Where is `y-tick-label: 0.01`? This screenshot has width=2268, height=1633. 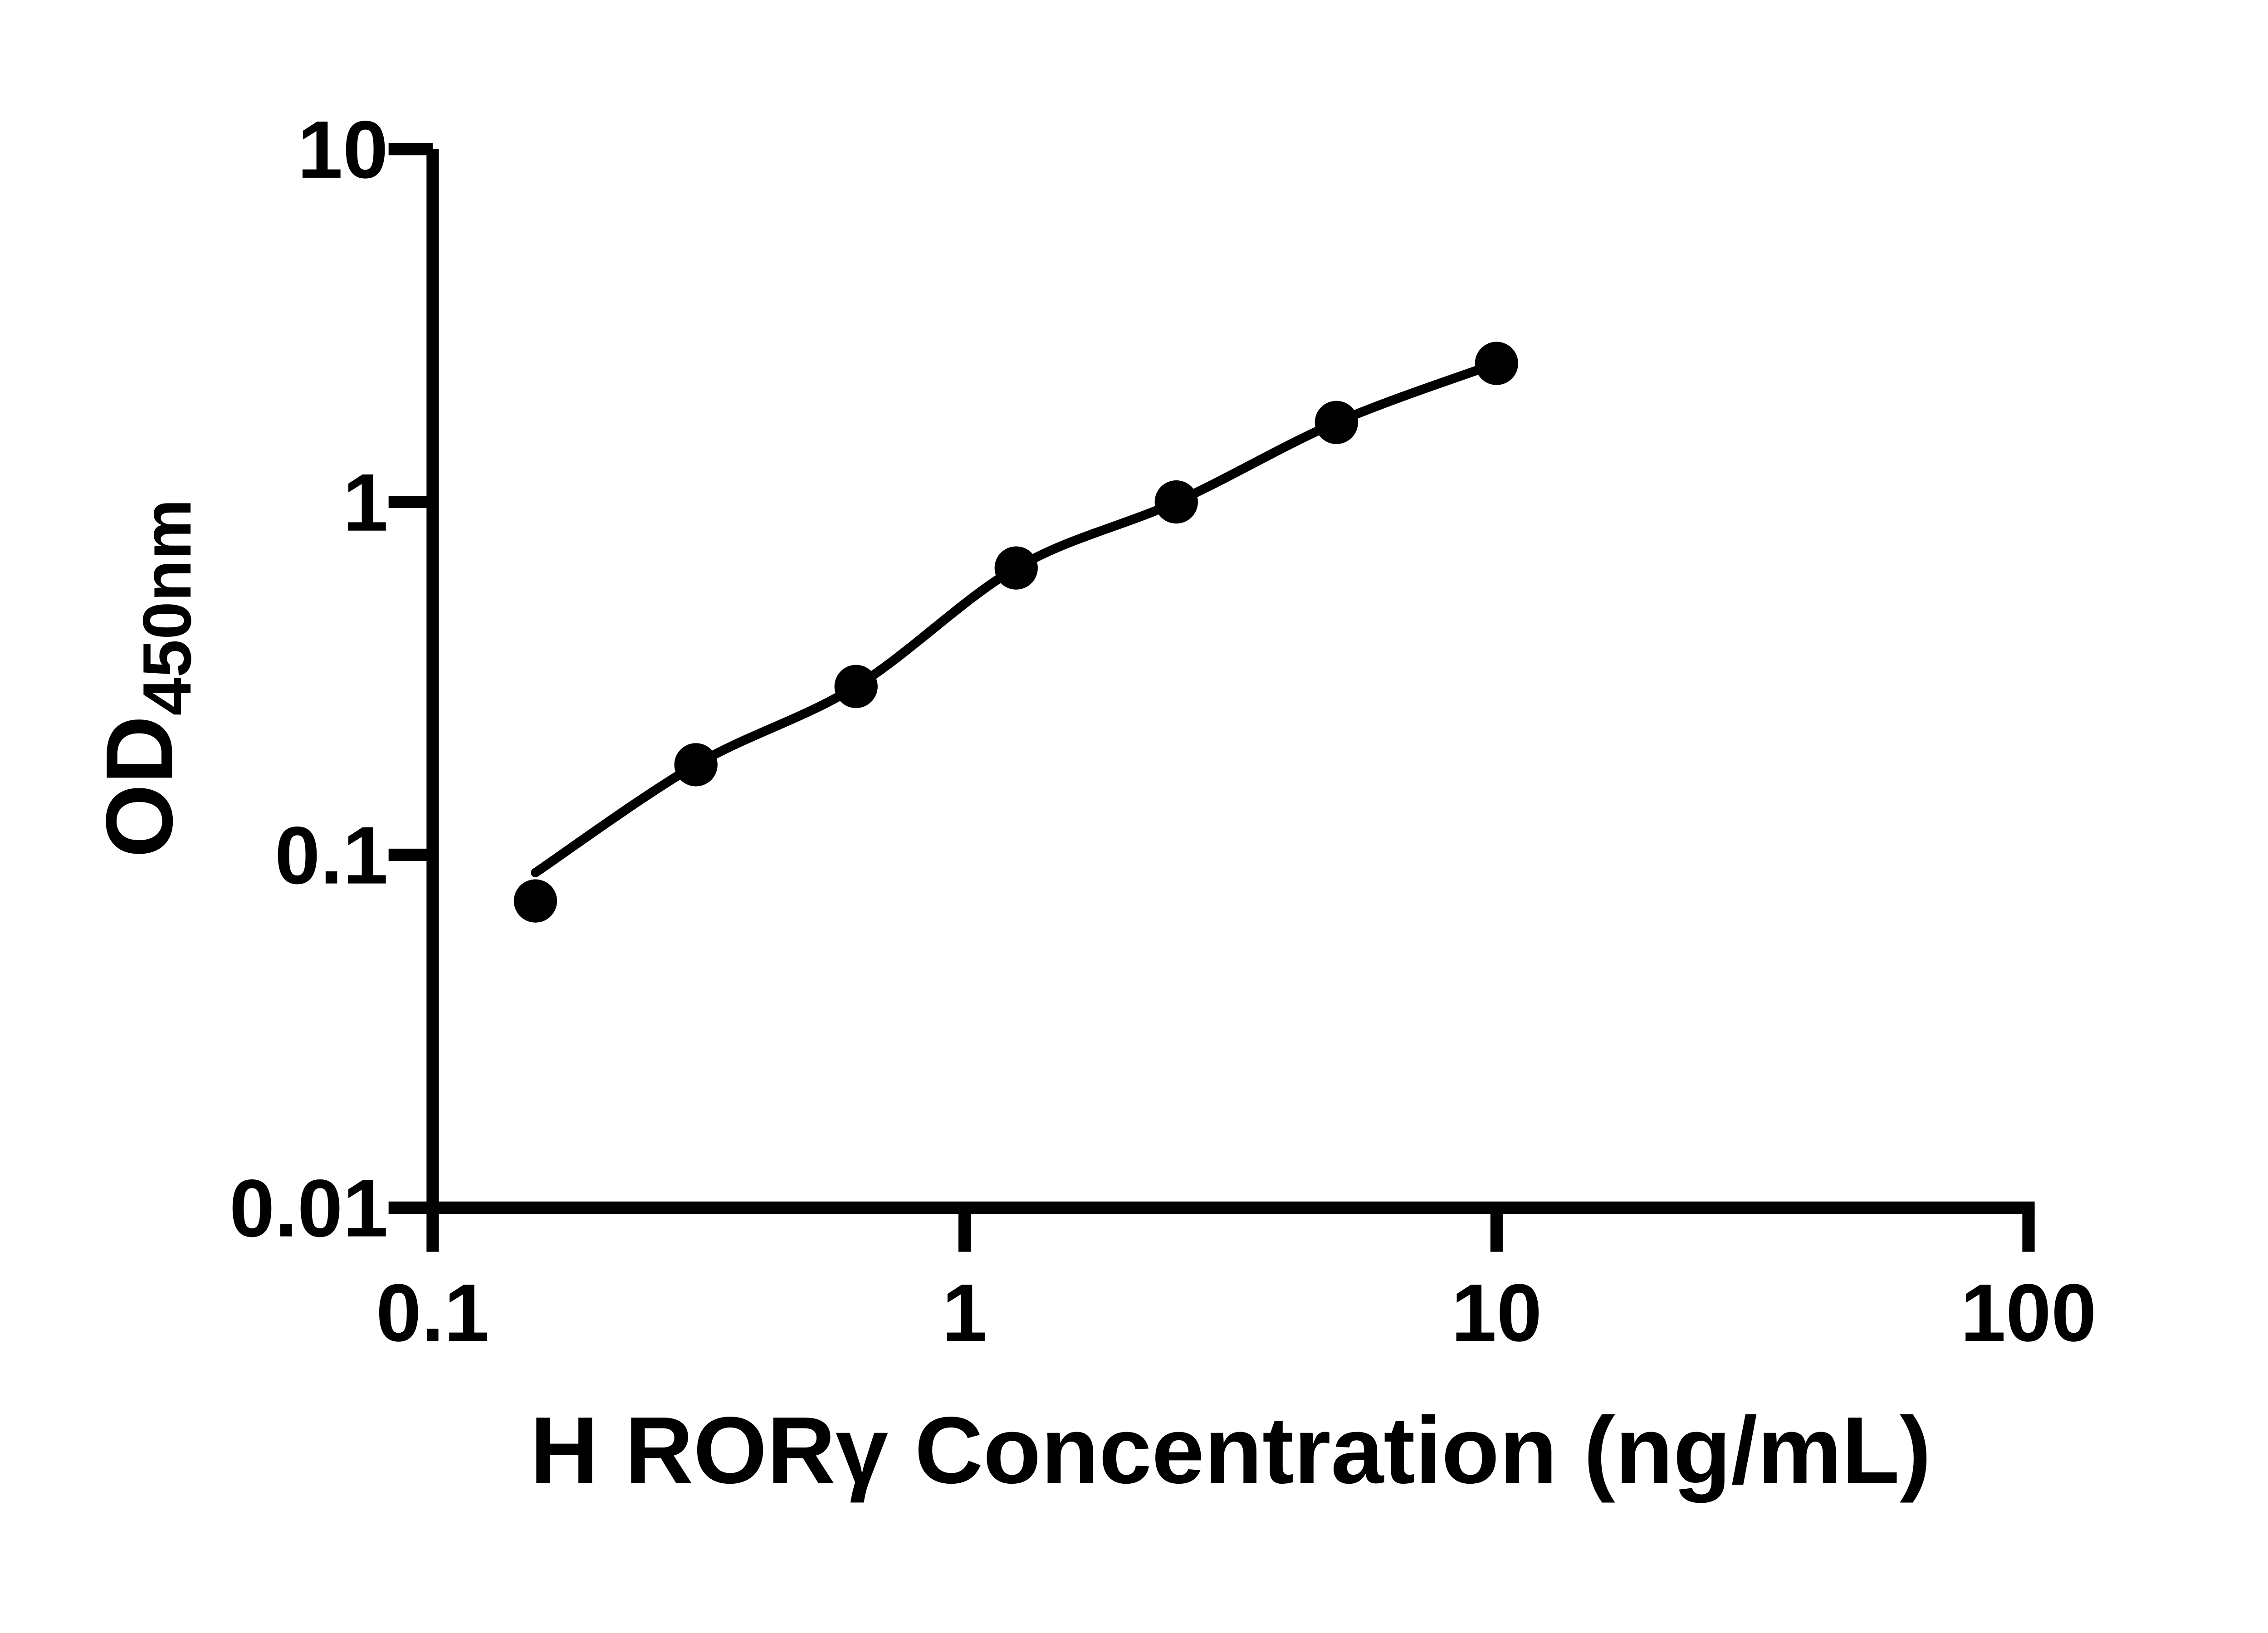 y-tick-label: 0.01 is located at coordinates (309, 1208).